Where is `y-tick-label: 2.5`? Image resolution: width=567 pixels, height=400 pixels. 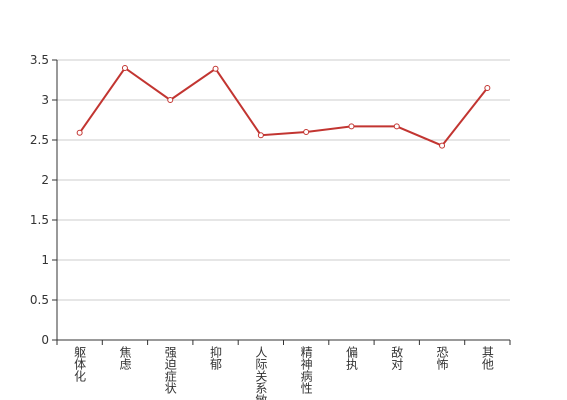 y-tick-label: 2.5 is located at coordinates (39, 140).